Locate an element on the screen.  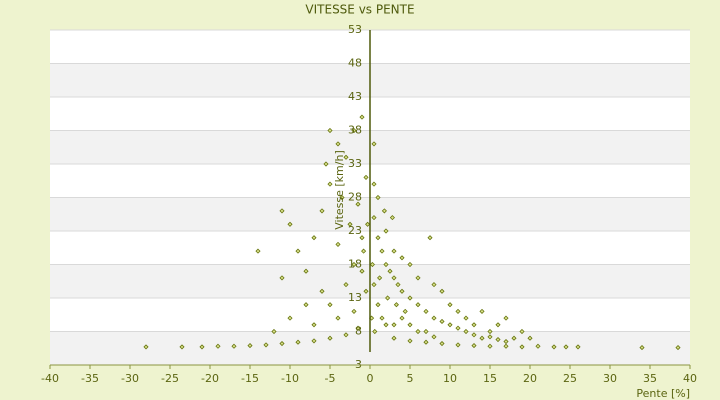
chart-title: VITESSE vs PENTE is located at coordinates (359, 10).